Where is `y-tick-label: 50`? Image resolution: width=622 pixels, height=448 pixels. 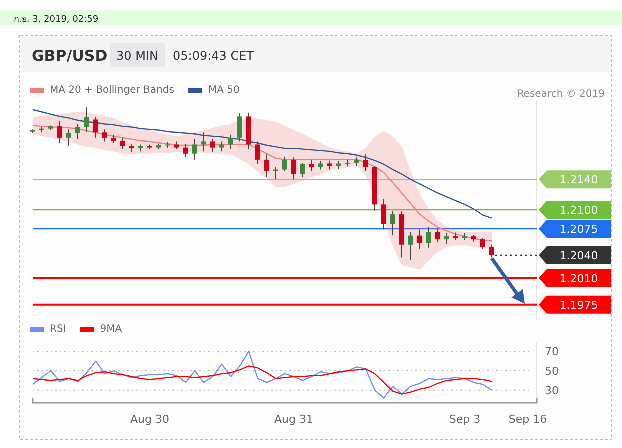 y-tick-label: 50 is located at coordinates (552, 371).